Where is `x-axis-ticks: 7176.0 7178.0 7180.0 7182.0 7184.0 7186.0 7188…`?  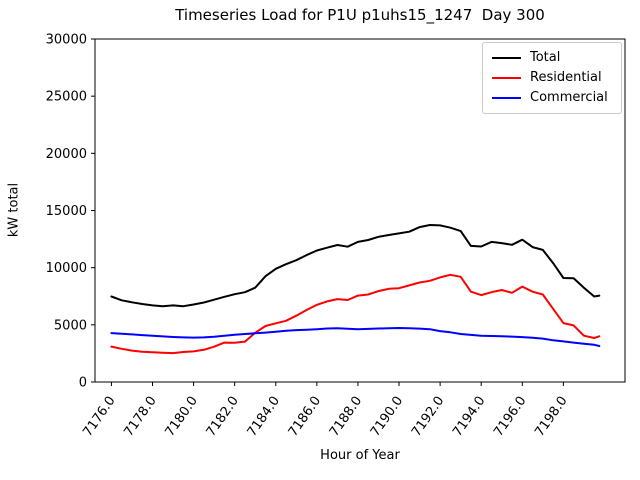 x-axis-ticks: 7176.0 7178.0 7180.0 7182.0 7184.0 7186.0 7188… is located at coordinates (325, 411).